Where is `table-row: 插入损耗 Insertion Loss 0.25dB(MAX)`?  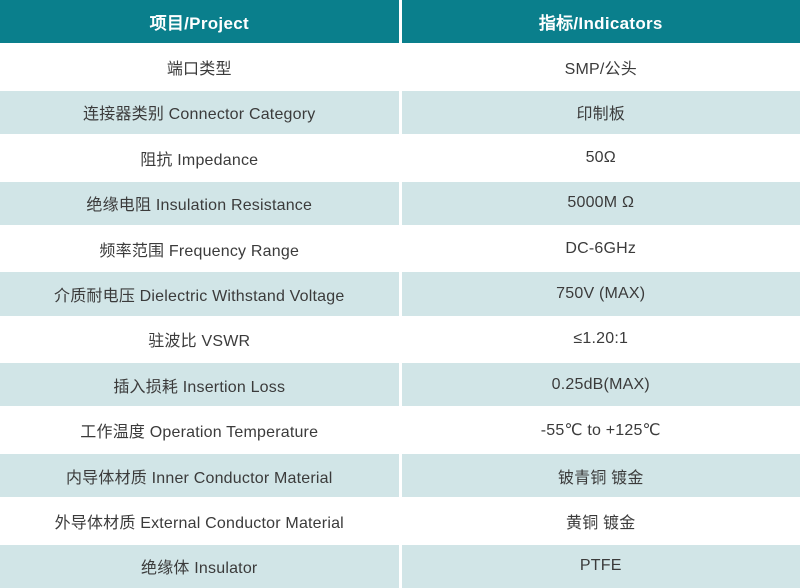
table-row: 插入损耗 Insertion Loss 0.25dB(MAX) is located at coordinates (400, 385).